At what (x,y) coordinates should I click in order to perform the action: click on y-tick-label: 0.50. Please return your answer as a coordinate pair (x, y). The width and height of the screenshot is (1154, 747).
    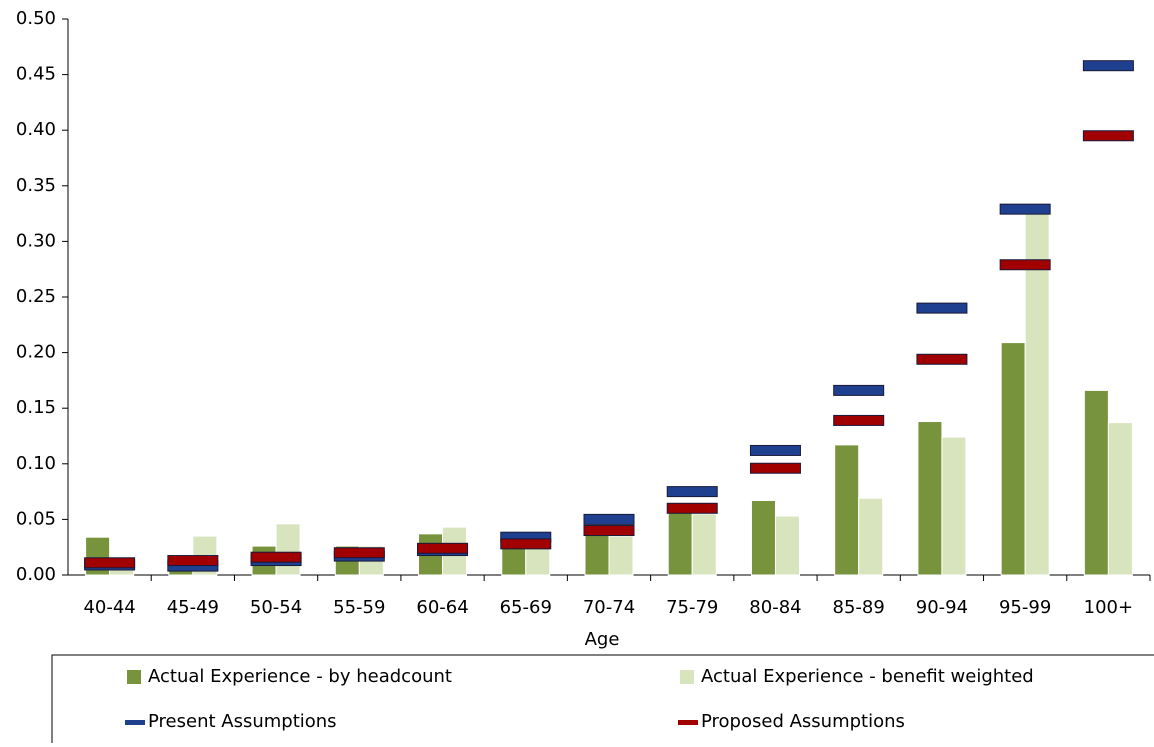
    Looking at the image, I should click on (36, 18).